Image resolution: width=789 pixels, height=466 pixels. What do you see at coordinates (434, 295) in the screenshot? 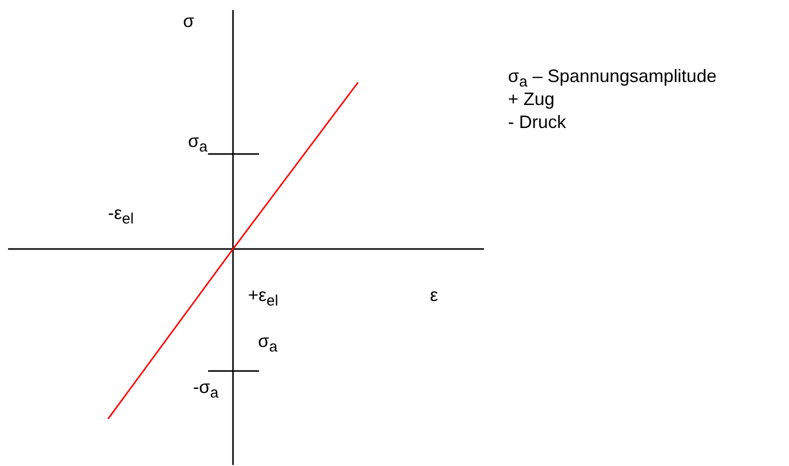
I see `annotation: ε` at bounding box center [434, 295].